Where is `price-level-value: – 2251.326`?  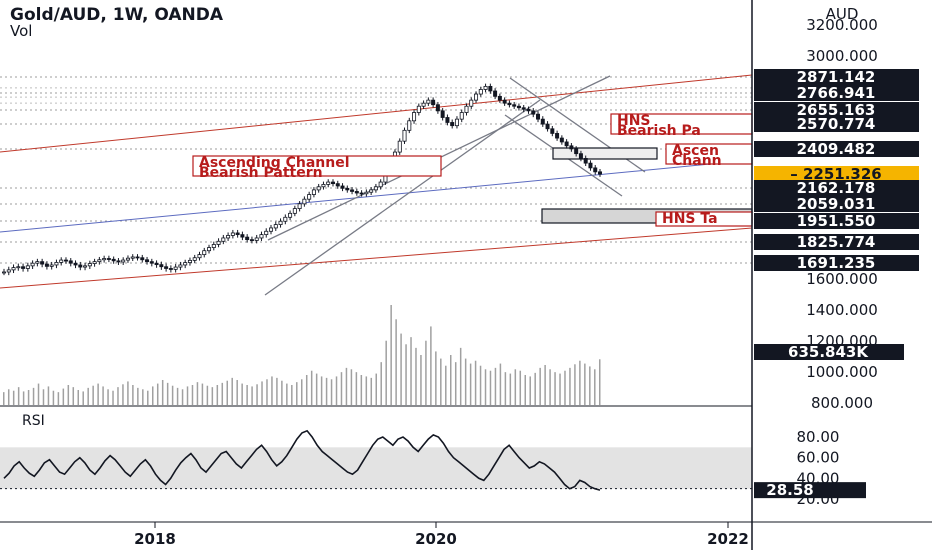
price-level-value: – 2251.326 is located at coordinates (835, 174).